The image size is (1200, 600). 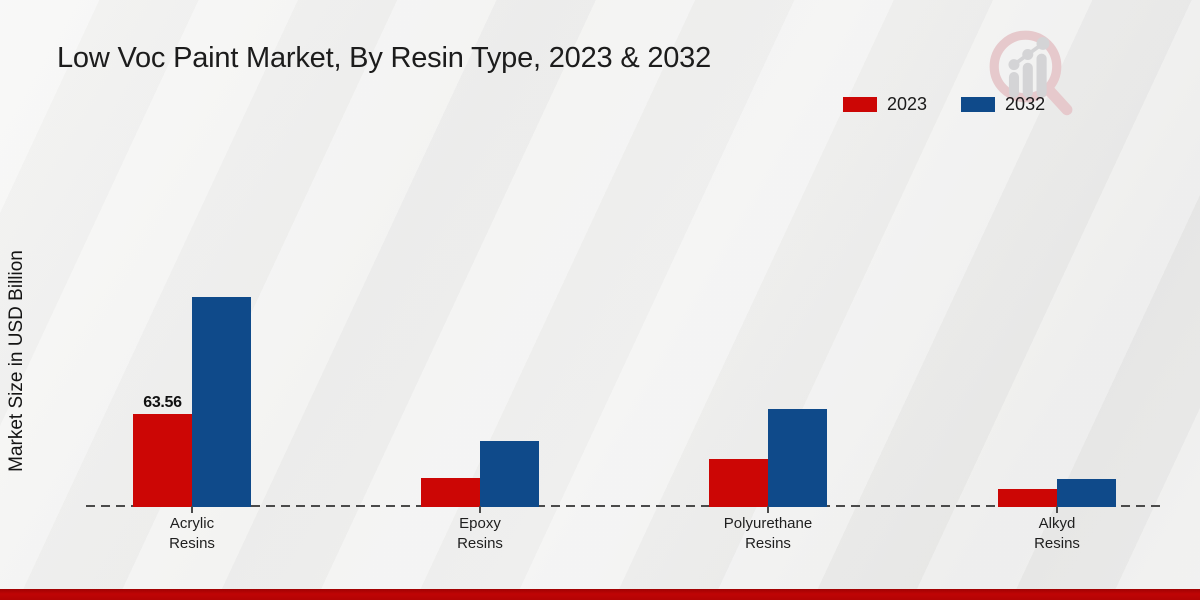 I want to click on bar-2023-polyurethane-resins, so click(x=738, y=483).